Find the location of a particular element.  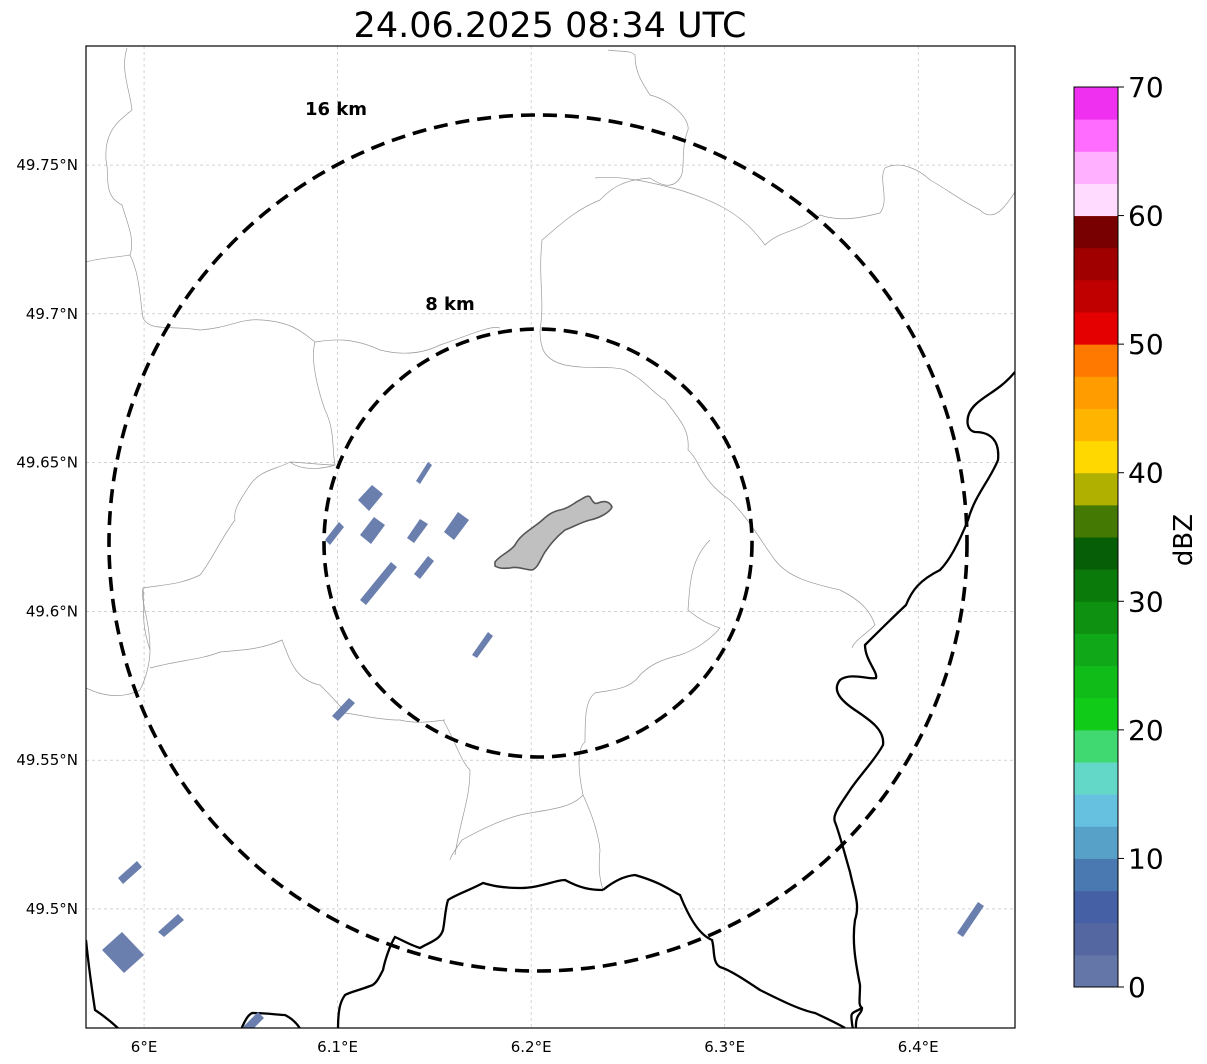

colorbar-tick-label: 0 is located at coordinates (1137, 987).